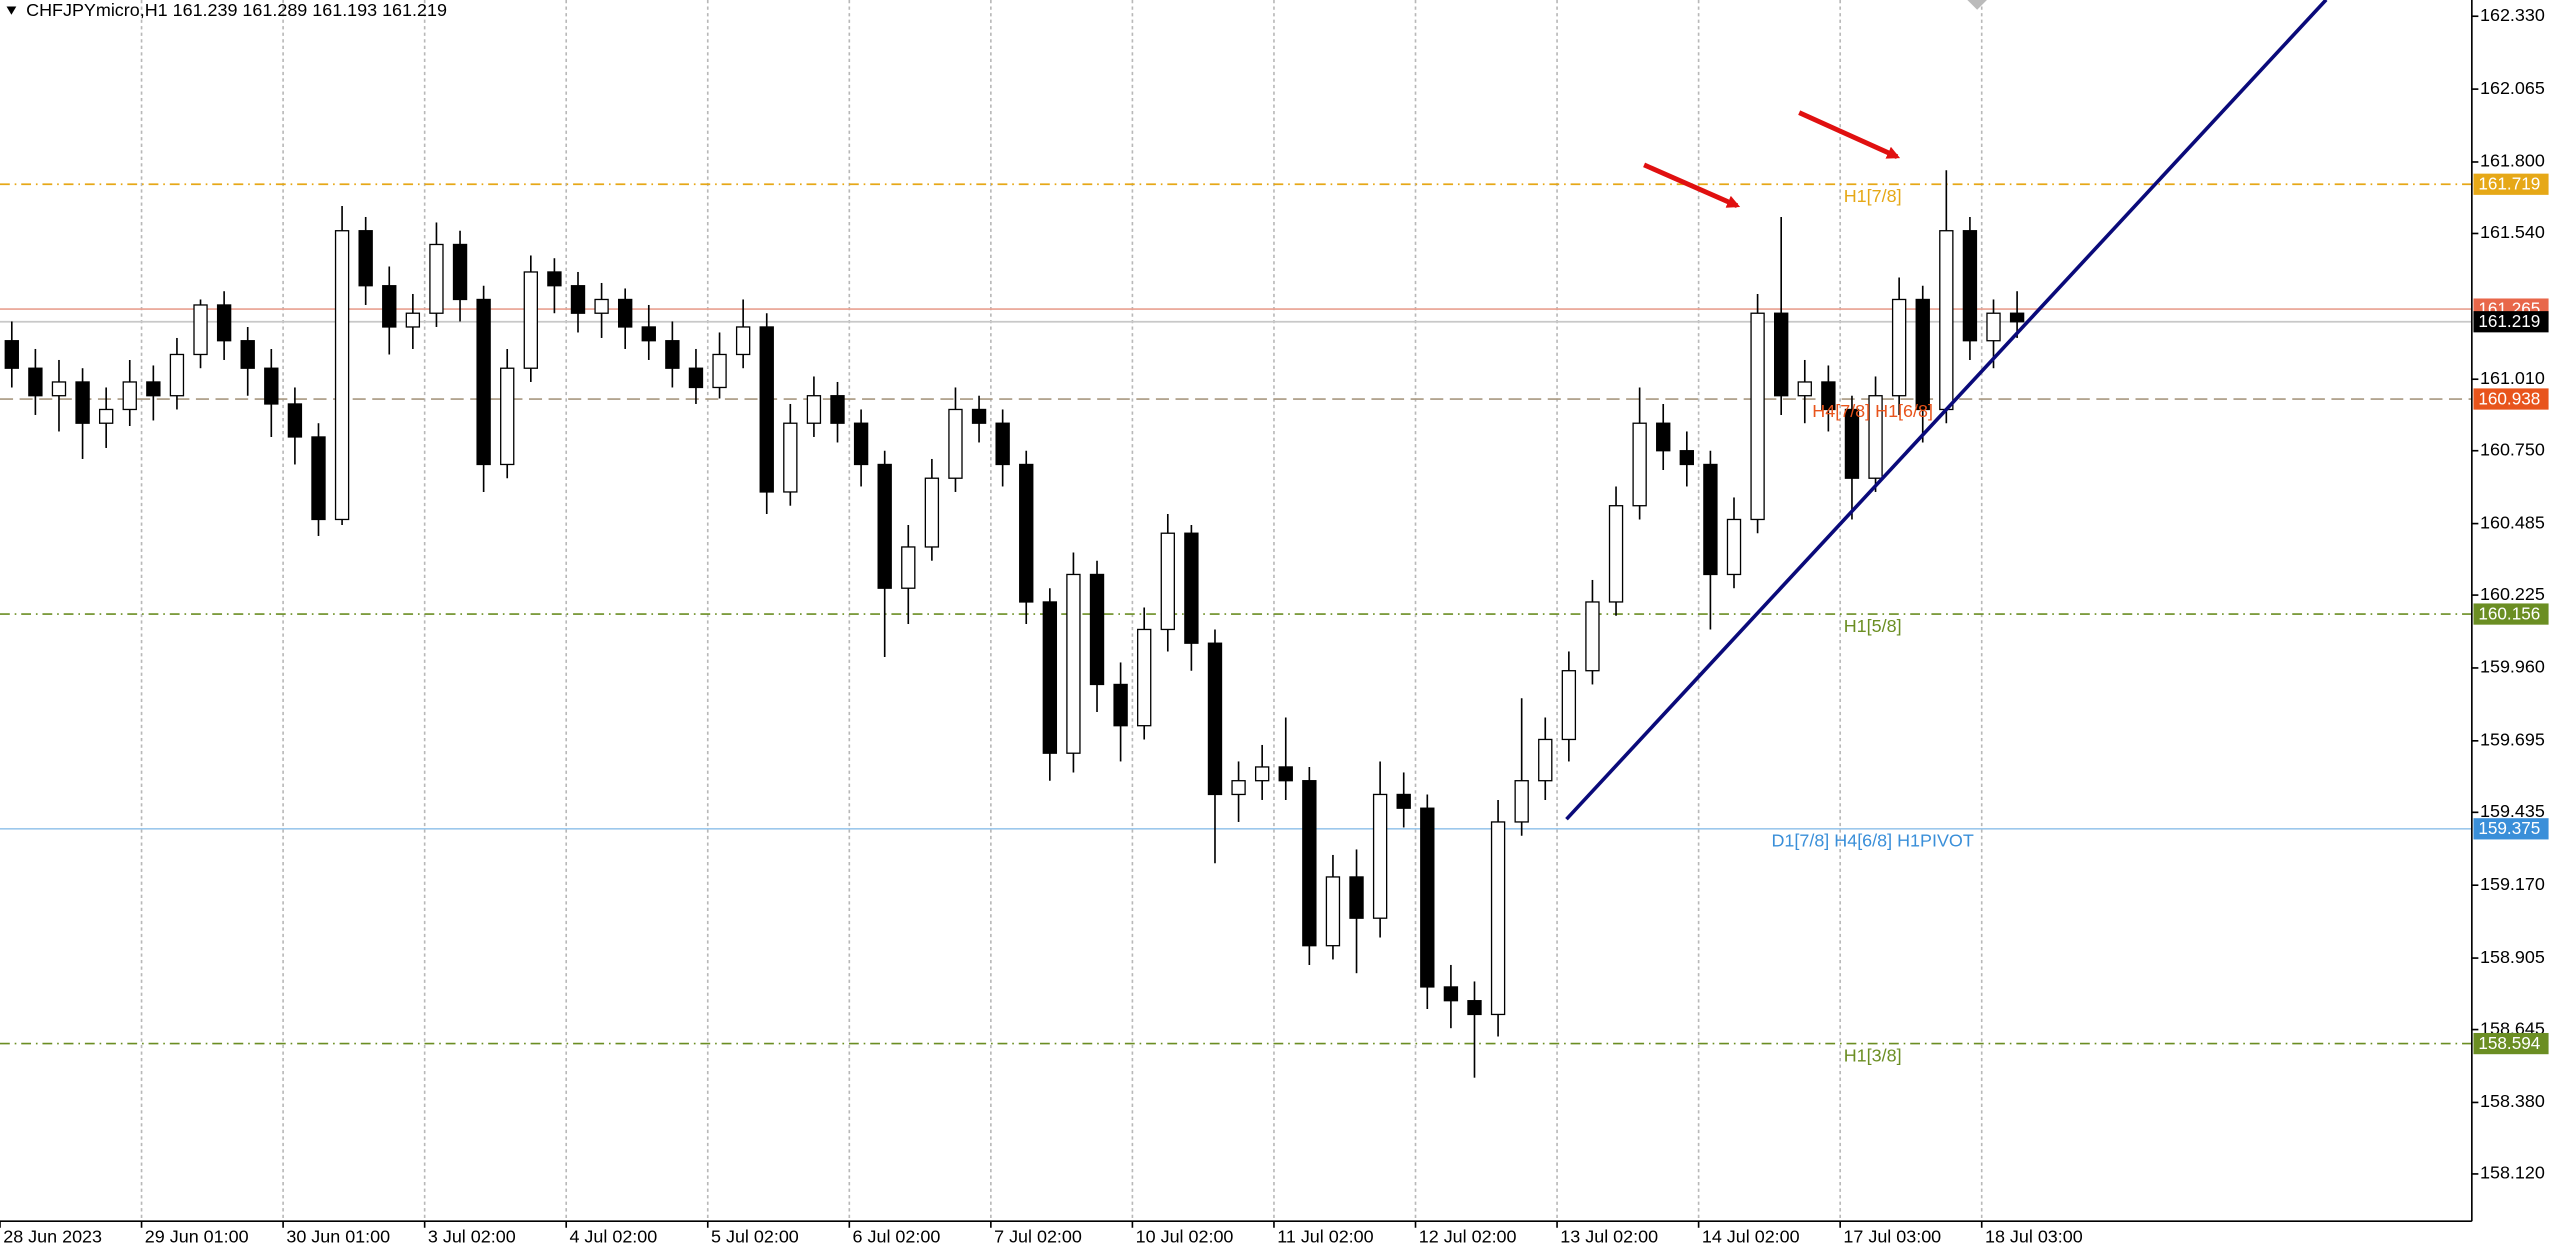 This screenshot has width=2560, height=1249. I want to click on x-tick-label: 29 Jun 01:00, so click(197, 1236).